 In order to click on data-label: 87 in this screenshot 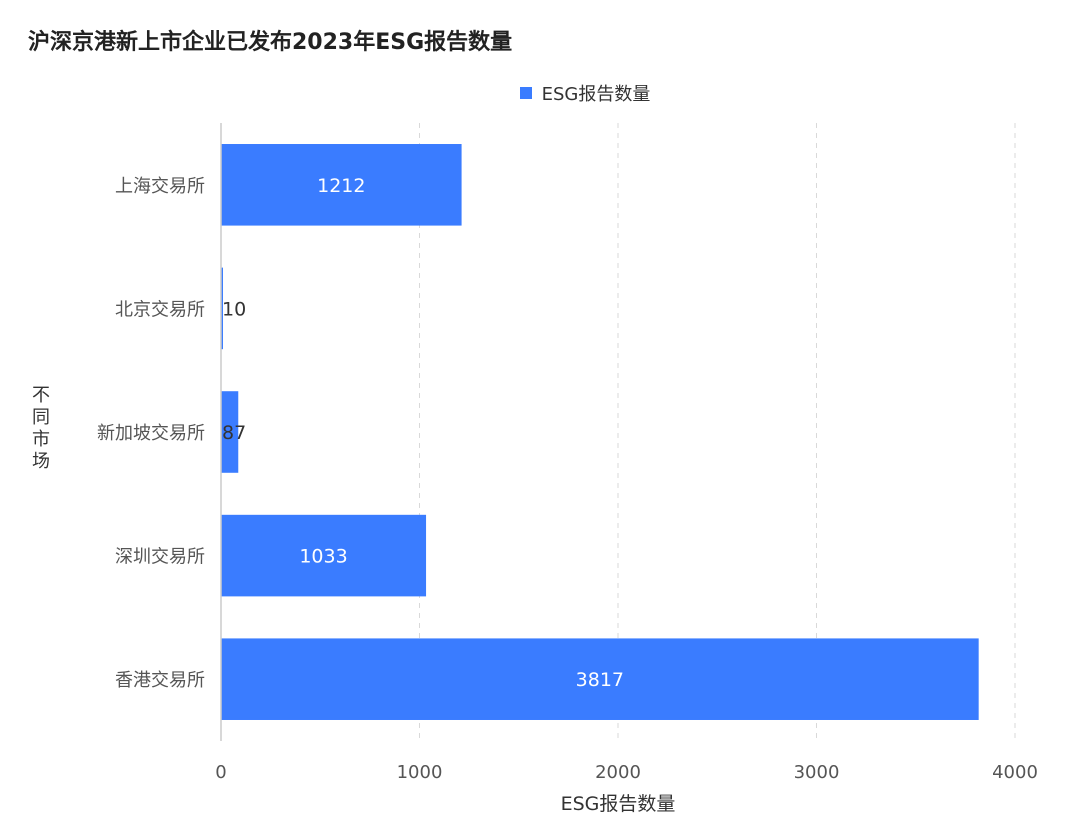, I will do `click(234, 433)`.